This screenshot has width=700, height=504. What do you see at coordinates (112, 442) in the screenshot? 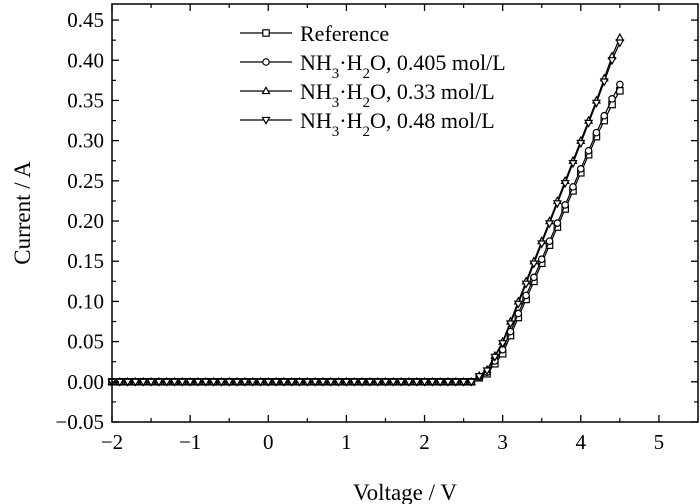
I see `x-tick-label: −2` at bounding box center [112, 442].